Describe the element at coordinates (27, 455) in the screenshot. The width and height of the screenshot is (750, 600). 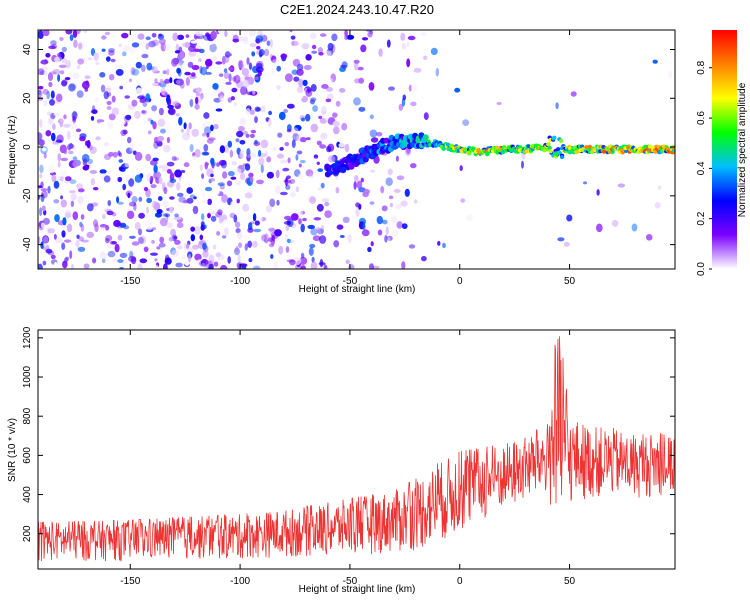
I see `snr-y-tick-label: 600` at that location.